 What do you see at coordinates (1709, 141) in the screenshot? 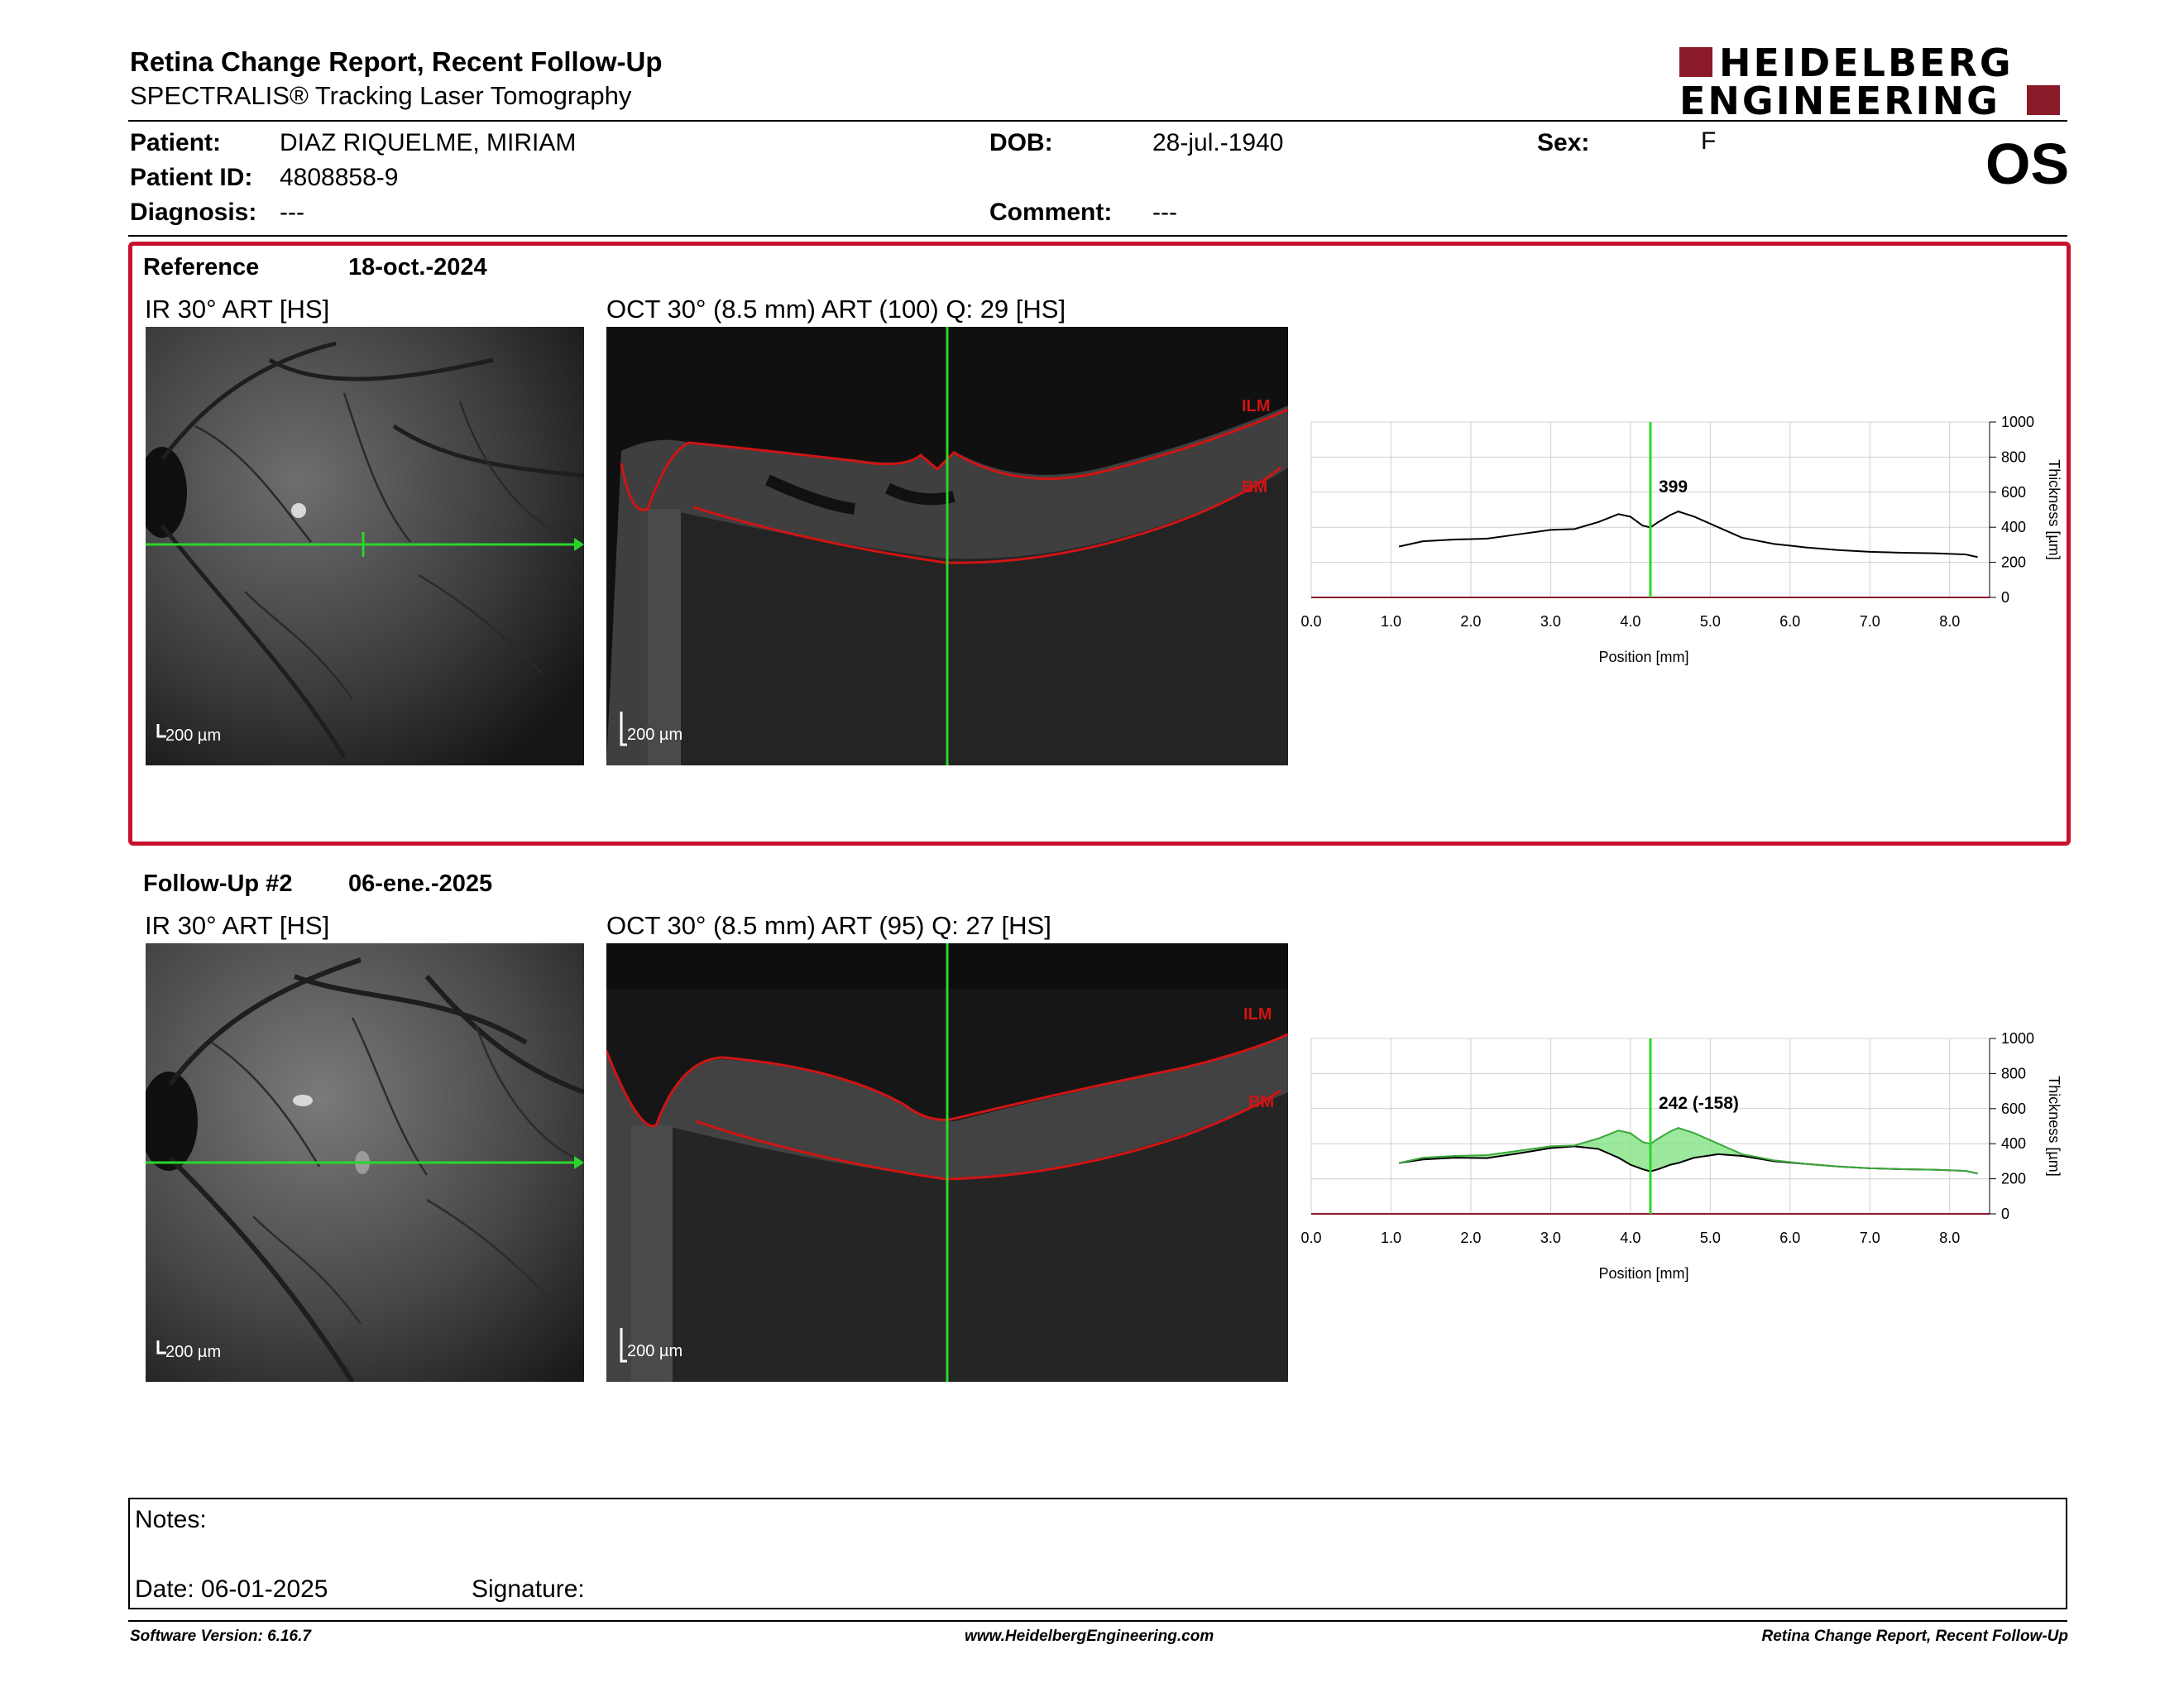
I see `sex-value: F` at bounding box center [1709, 141].